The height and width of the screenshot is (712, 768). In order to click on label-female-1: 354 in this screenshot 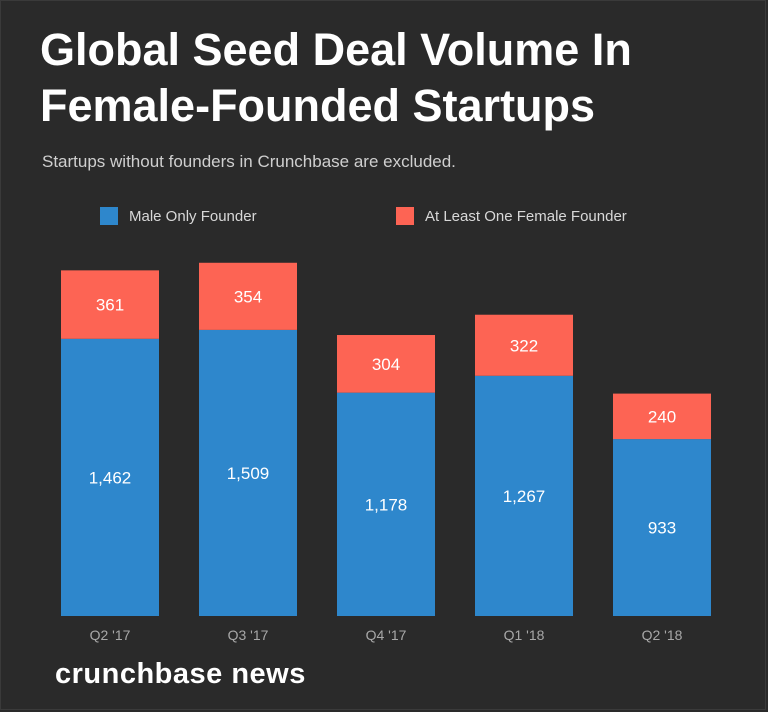, I will do `click(248, 296)`.